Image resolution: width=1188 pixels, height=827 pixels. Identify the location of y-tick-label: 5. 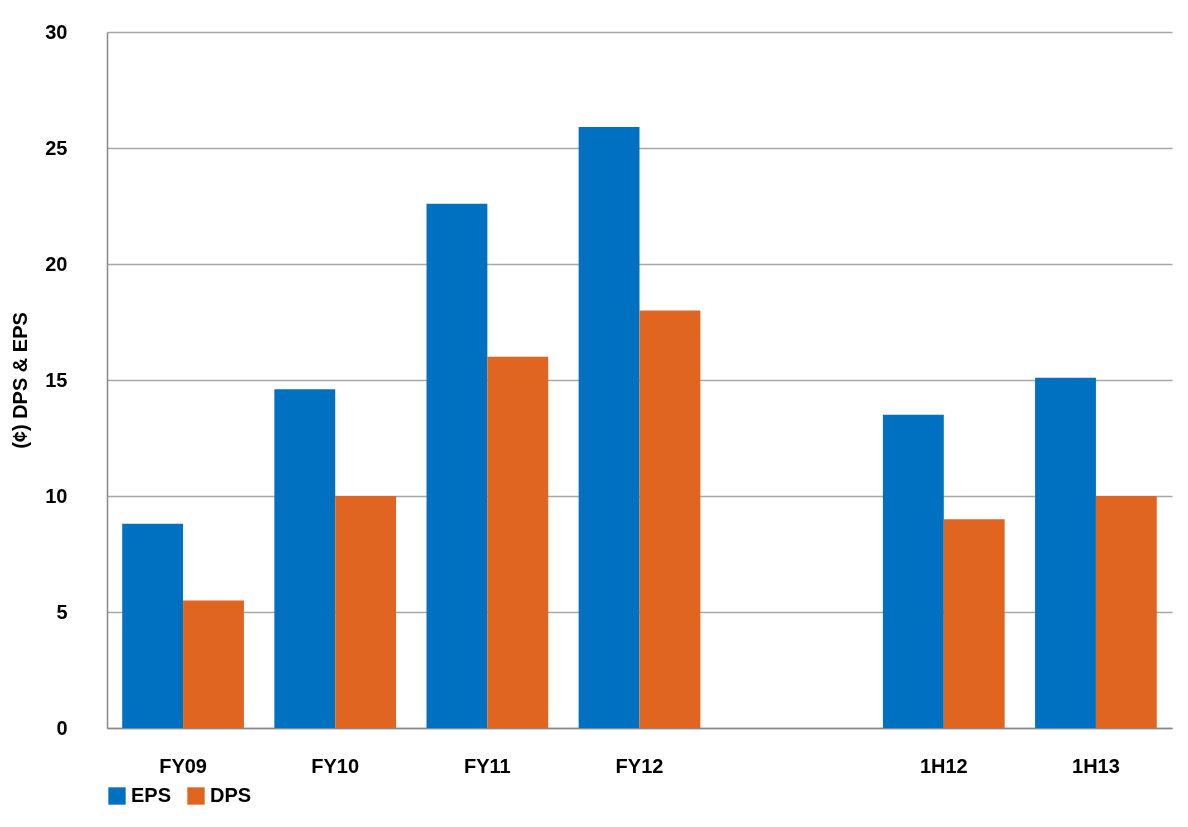
(62, 611).